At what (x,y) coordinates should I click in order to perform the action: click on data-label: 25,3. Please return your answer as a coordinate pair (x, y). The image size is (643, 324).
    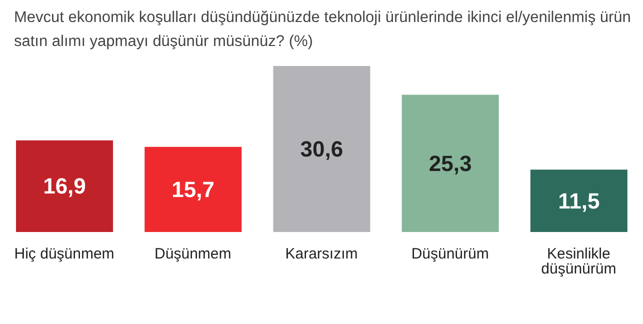
    Looking at the image, I should click on (450, 163).